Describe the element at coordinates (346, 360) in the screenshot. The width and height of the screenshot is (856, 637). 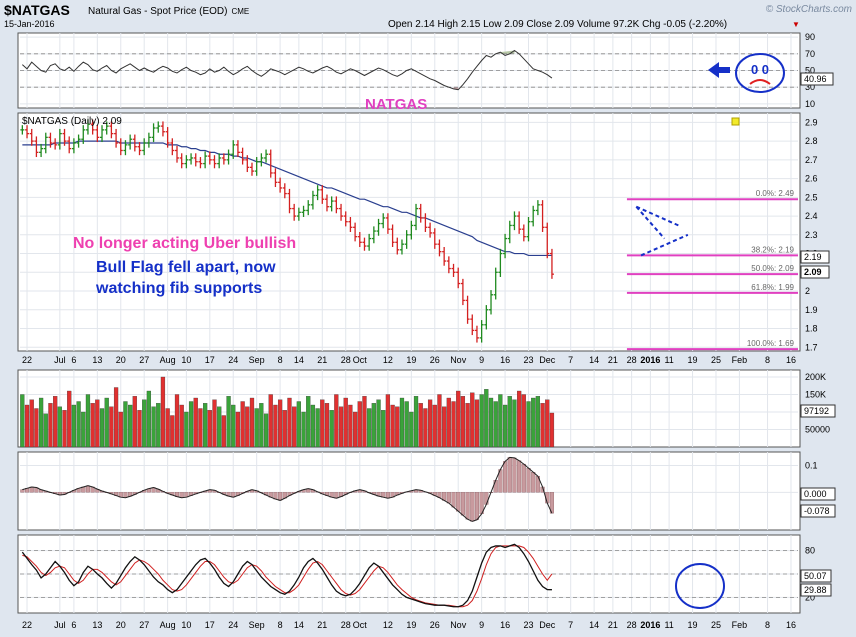
I see `x-tick-label: 28` at that location.